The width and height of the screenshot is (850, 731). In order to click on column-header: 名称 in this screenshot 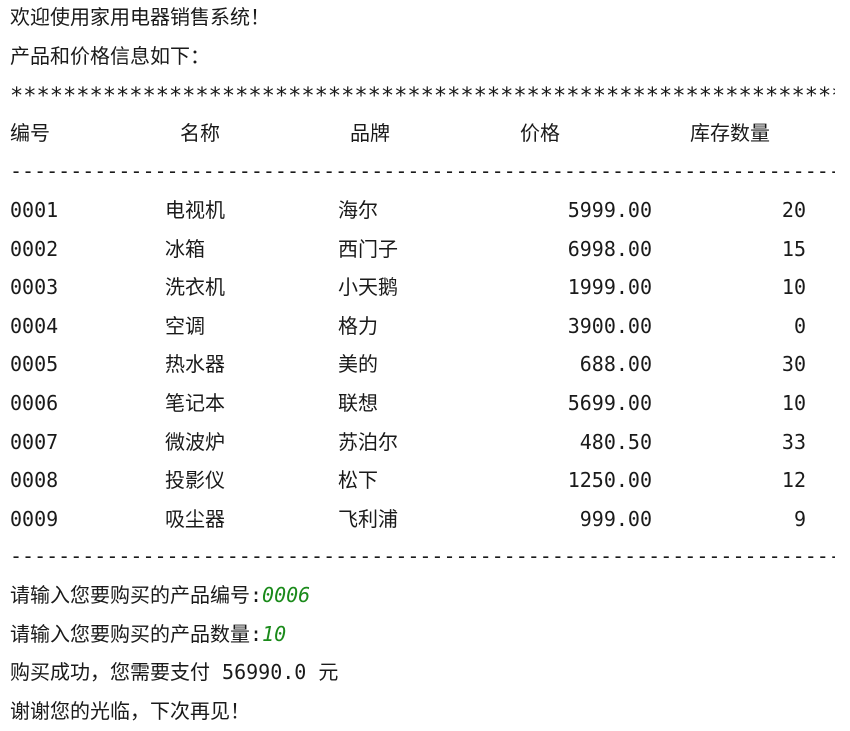, I will do `click(200, 133)`.